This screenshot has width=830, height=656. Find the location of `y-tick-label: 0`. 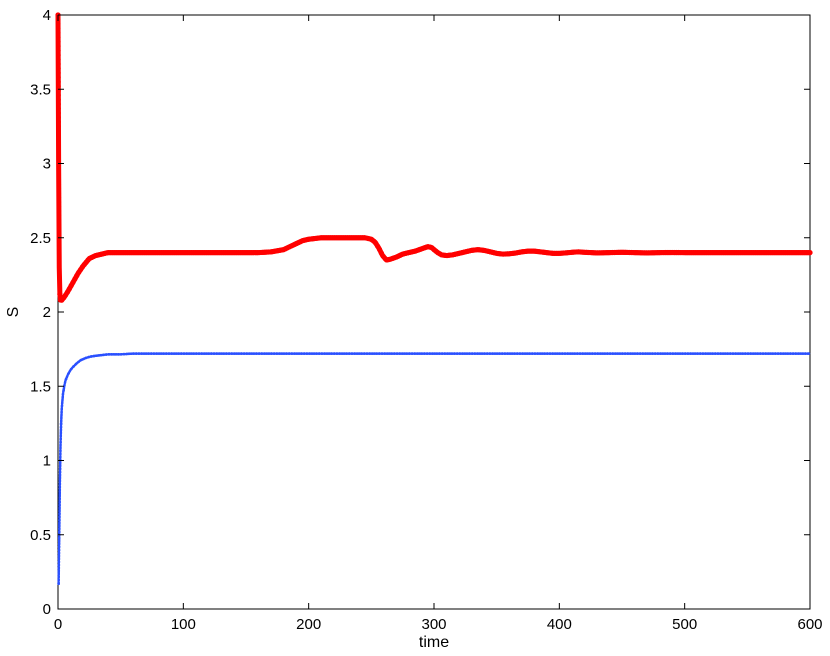

y-tick-label: 0 is located at coordinates (47, 609).